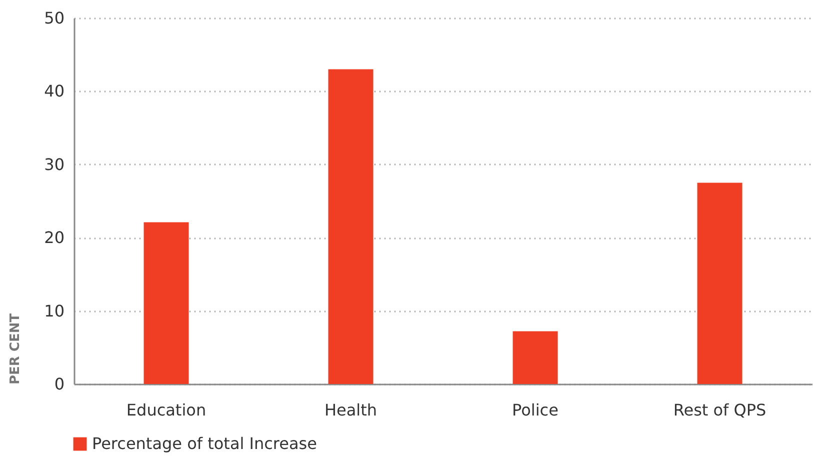 The height and width of the screenshot is (458, 813). What do you see at coordinates (204, 443) in the screenshot?
I see `legend-label: Percentage of total Increase` at bounding box center [204, 443].